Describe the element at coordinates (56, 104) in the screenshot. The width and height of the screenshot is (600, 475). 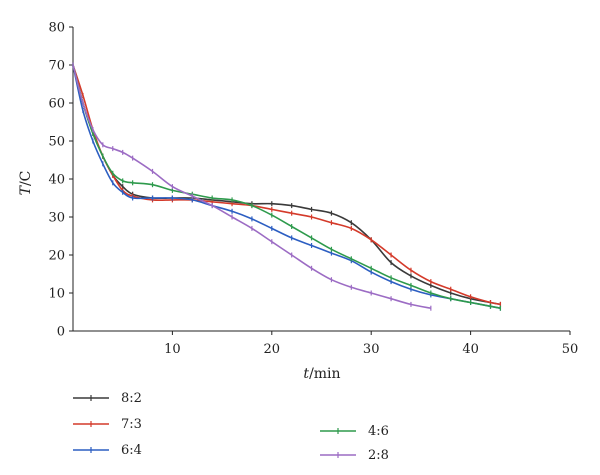
I see `y-tick-label: 60` at that location.